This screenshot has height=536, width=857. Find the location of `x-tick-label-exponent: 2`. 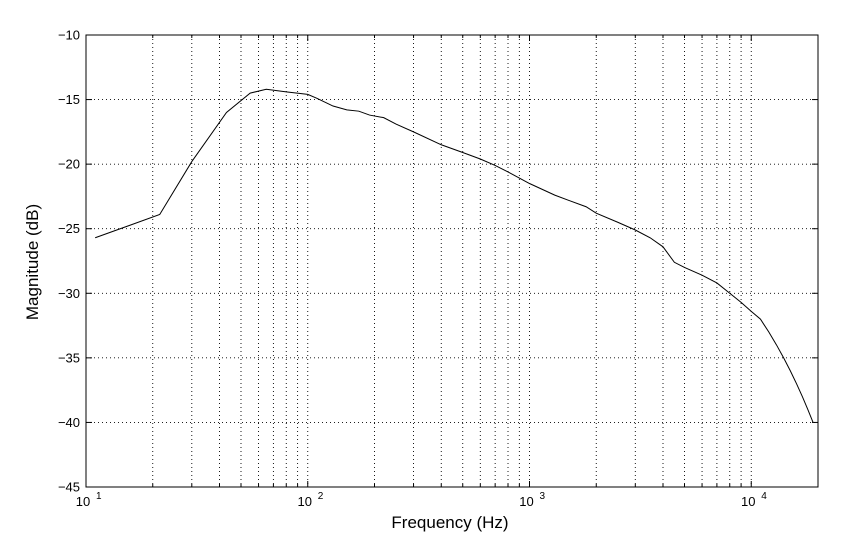

x-tick-label-exponent: 2 is located at coordinates (321, 496).